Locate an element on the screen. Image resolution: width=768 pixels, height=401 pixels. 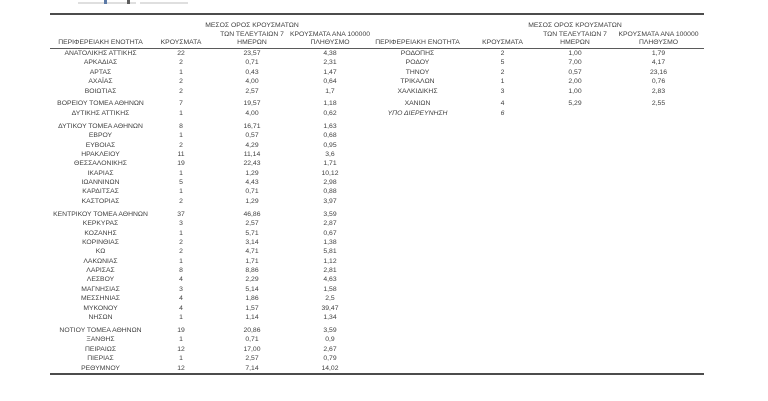
table-row: ΔΥΤΙΚΗΣ ΑΤΤΙΚΗΣ 1 4,00 0,62 is located at coordinates (208, 113).